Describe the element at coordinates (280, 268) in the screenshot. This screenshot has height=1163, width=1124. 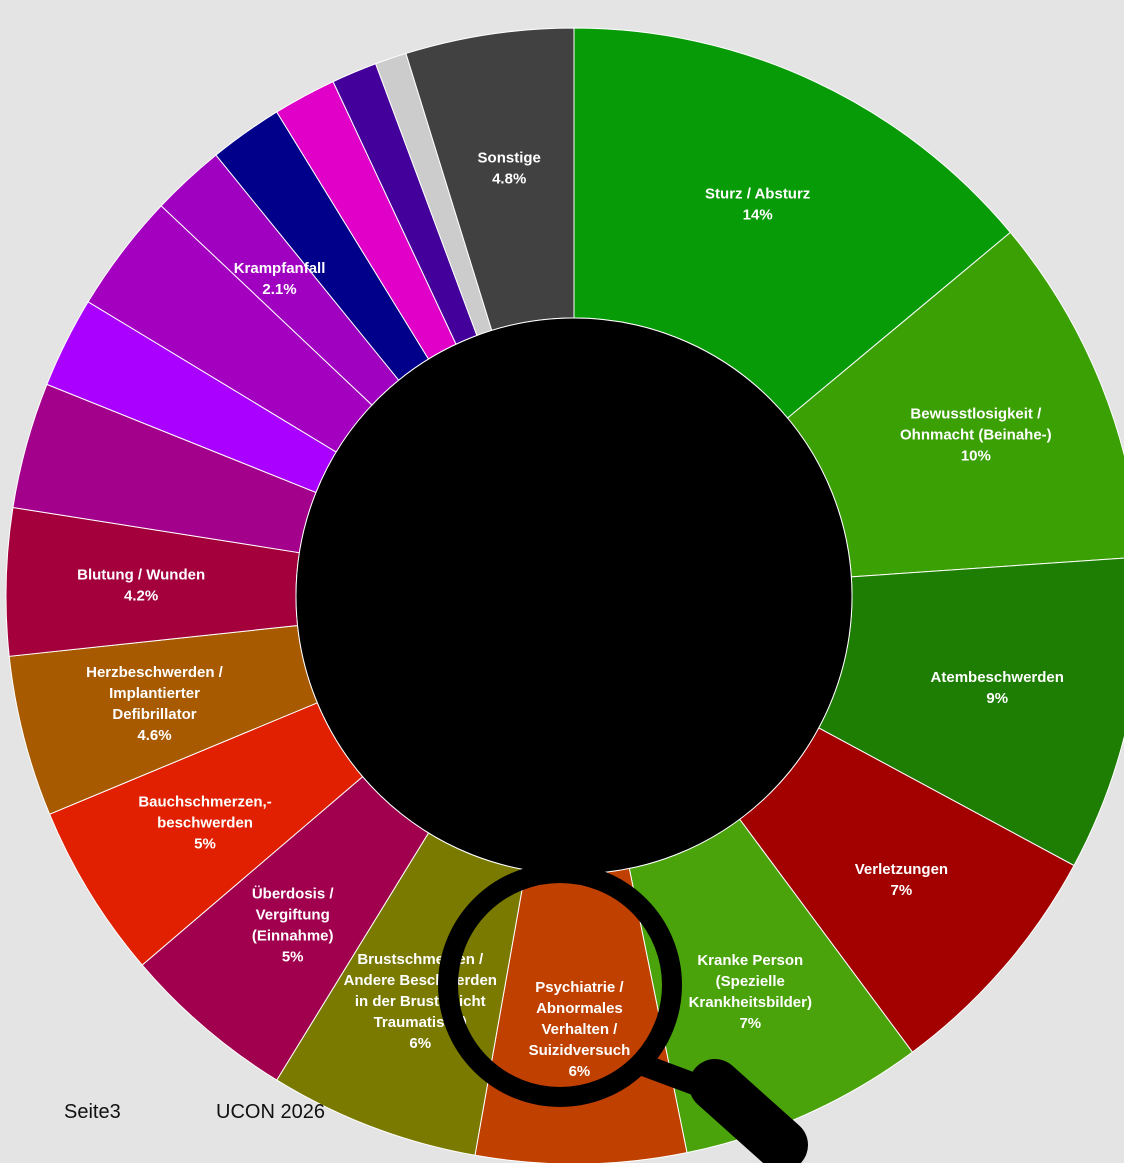
I see `slice-label-line: Krampfanfall` at that location.